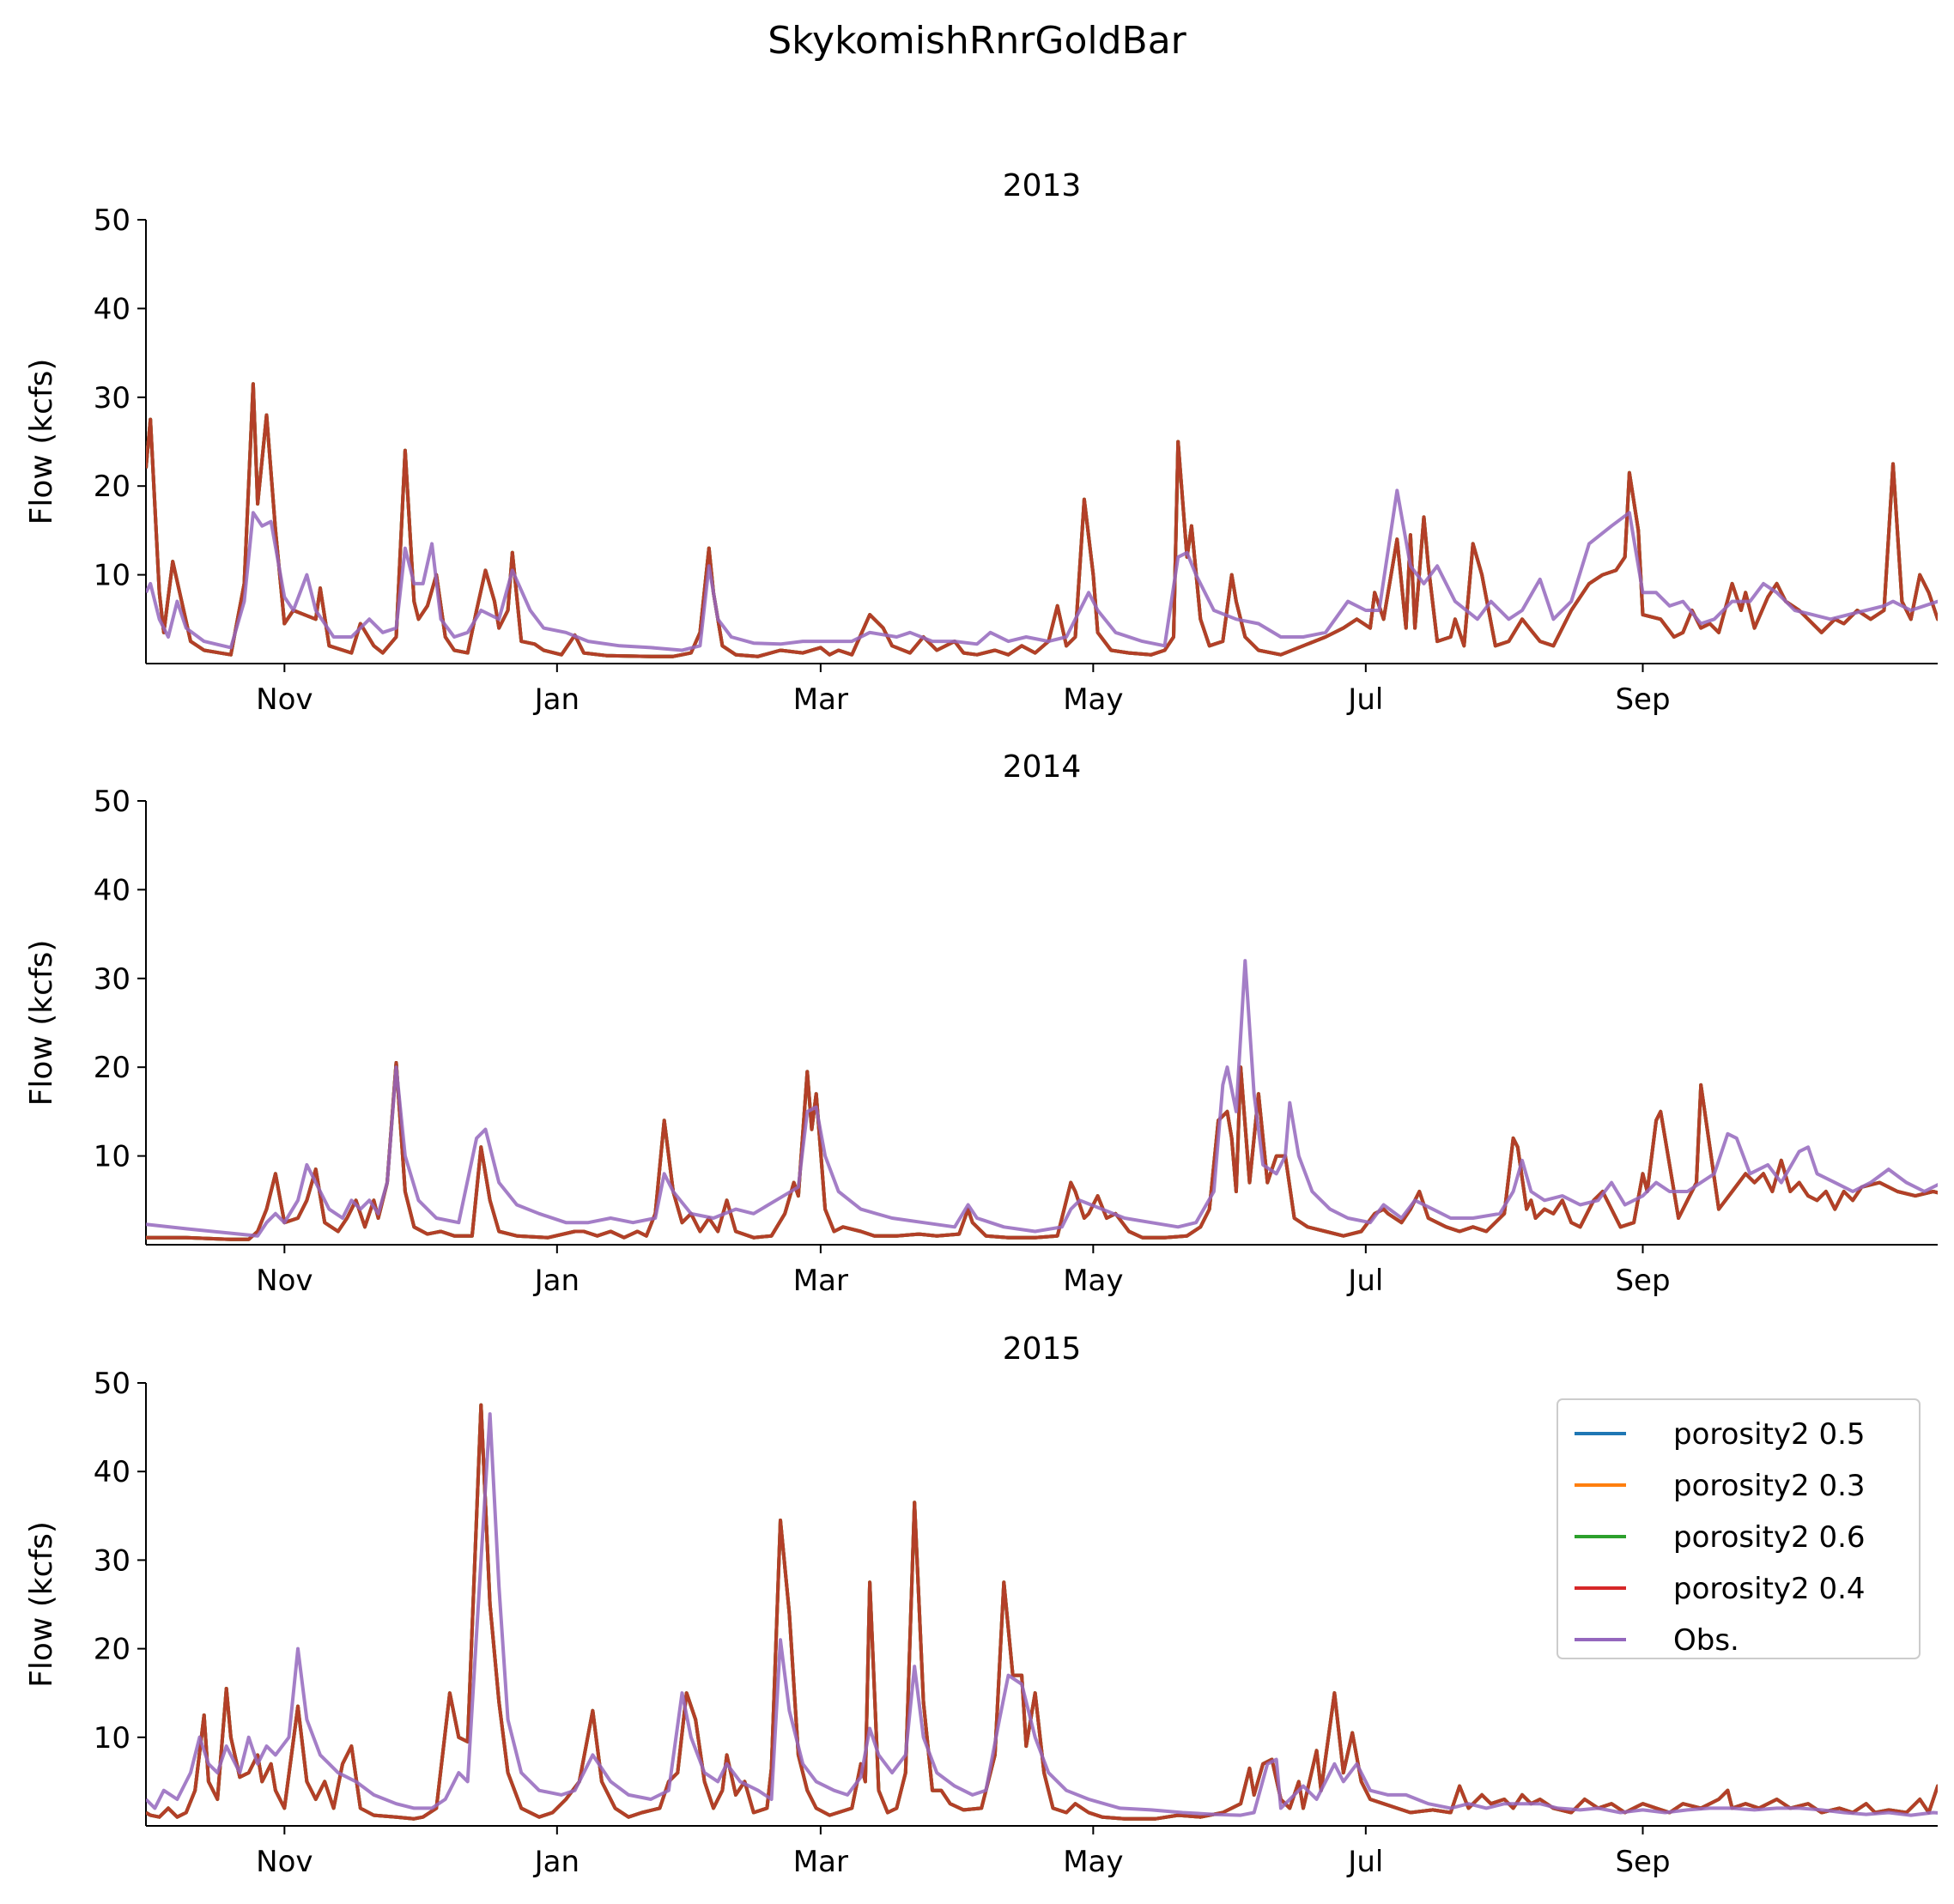  What do you see at coordinates (1769, 1486) in the screenshot?
I see `legend-label: porosity2 0.3` at bounding box center [1769, 1486].